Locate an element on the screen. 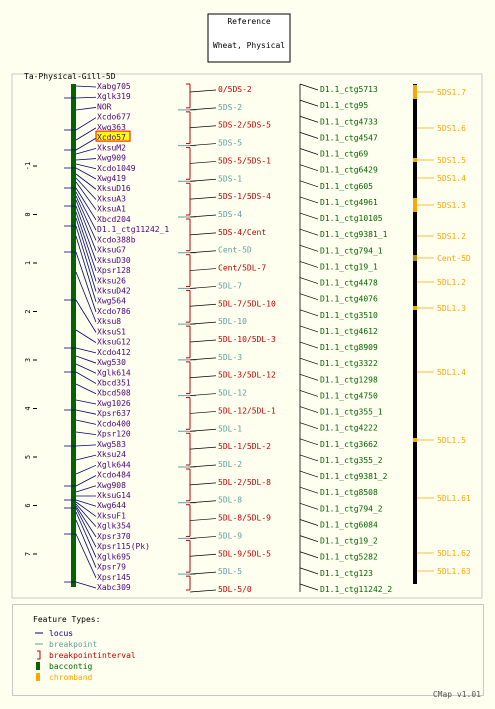 This screenshot has width=495, height=709. contig-label: D1.1_ctg3510 is located at coordinates (349, 315).